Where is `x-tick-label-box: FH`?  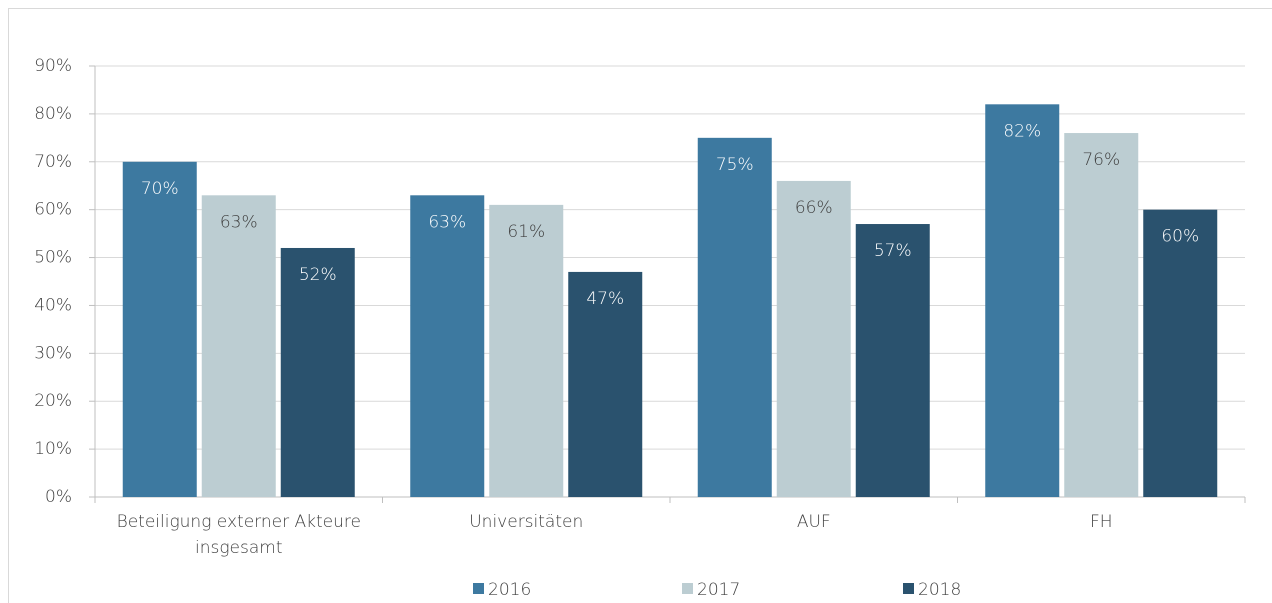 x-tick-label-box: FH is located at coordinates (1101, 522).